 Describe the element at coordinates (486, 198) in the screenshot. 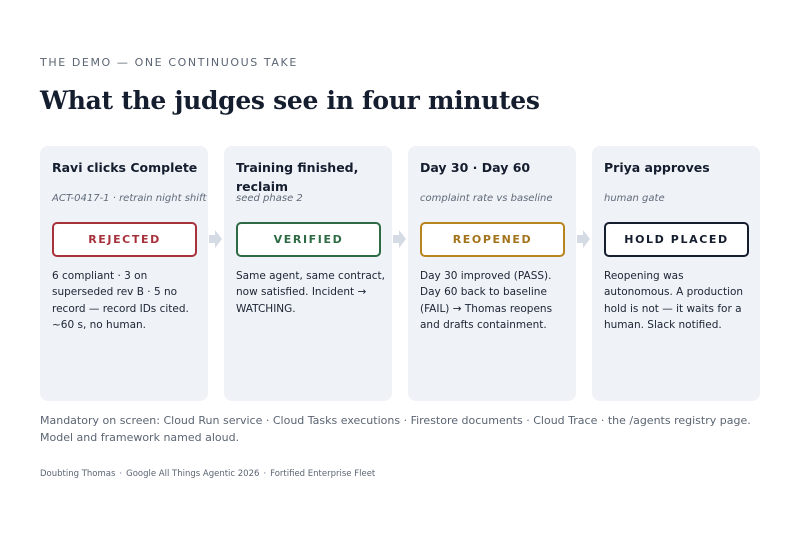

I see `step-subtitle: complaint rate vs baseline` at that location.